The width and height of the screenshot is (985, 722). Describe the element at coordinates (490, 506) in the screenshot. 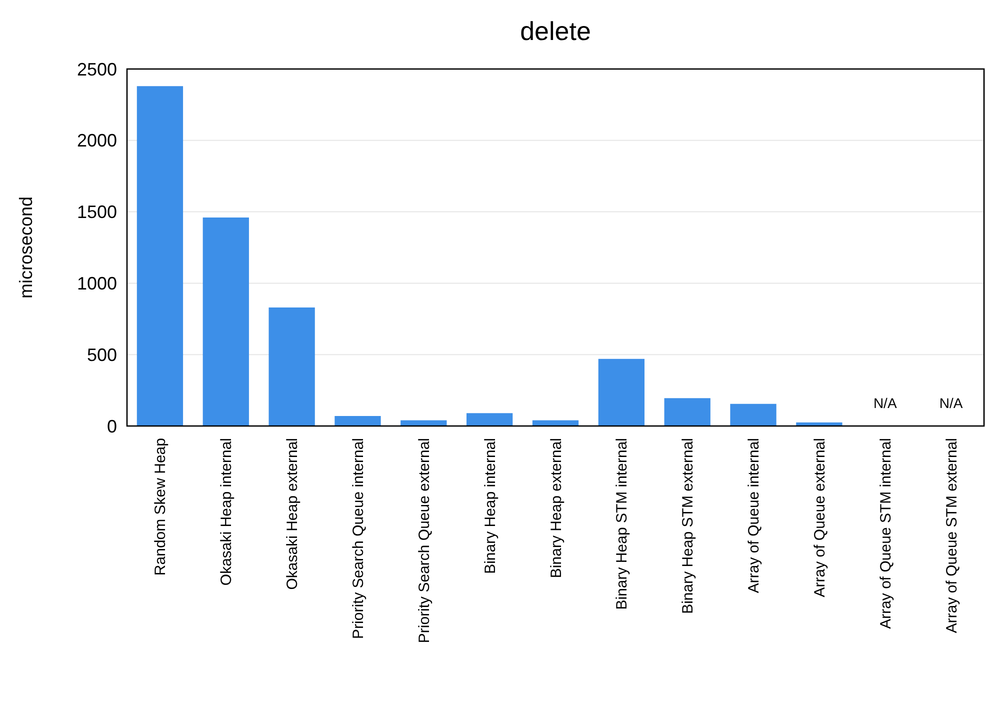

I see `x-tick-label: Binary Heap internal` at that location.